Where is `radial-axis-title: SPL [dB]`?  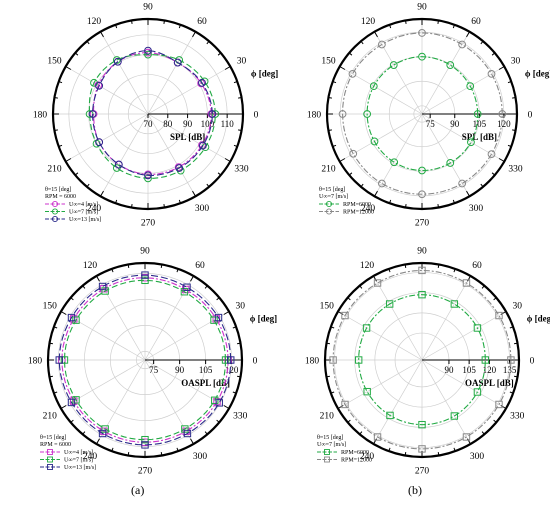 radial-axis-title: SPL [dB] is located at coordinates (479, 137).